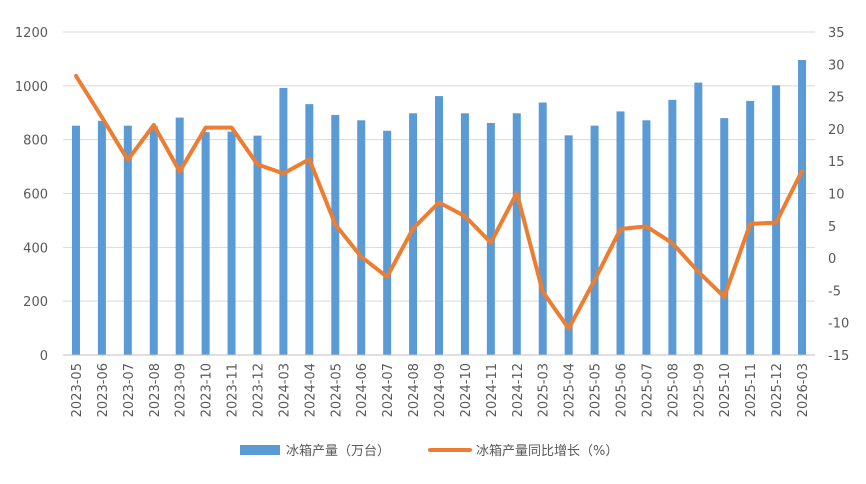 The height and width of the screenshot is (484, 866). What do you see at coordinates (836, 162) in the screenshot?
I see `y-right-tick-label: 15` at bounding box center [836, 162].